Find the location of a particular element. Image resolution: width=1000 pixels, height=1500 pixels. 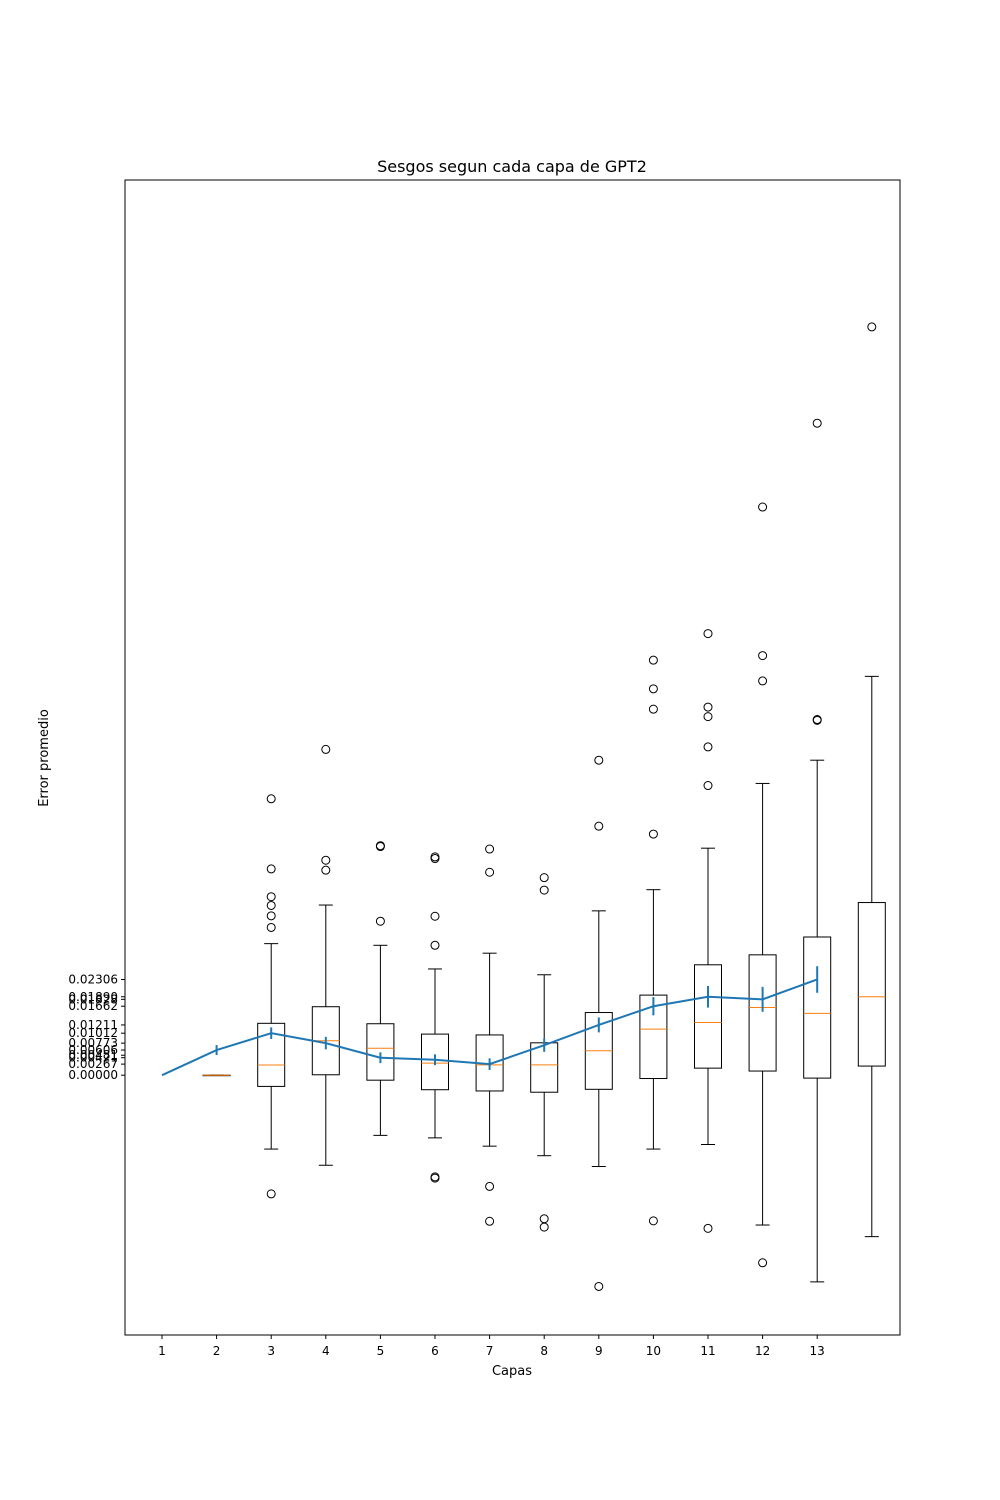

x-tick-label: 8 is located at coordinates (544, 1351).